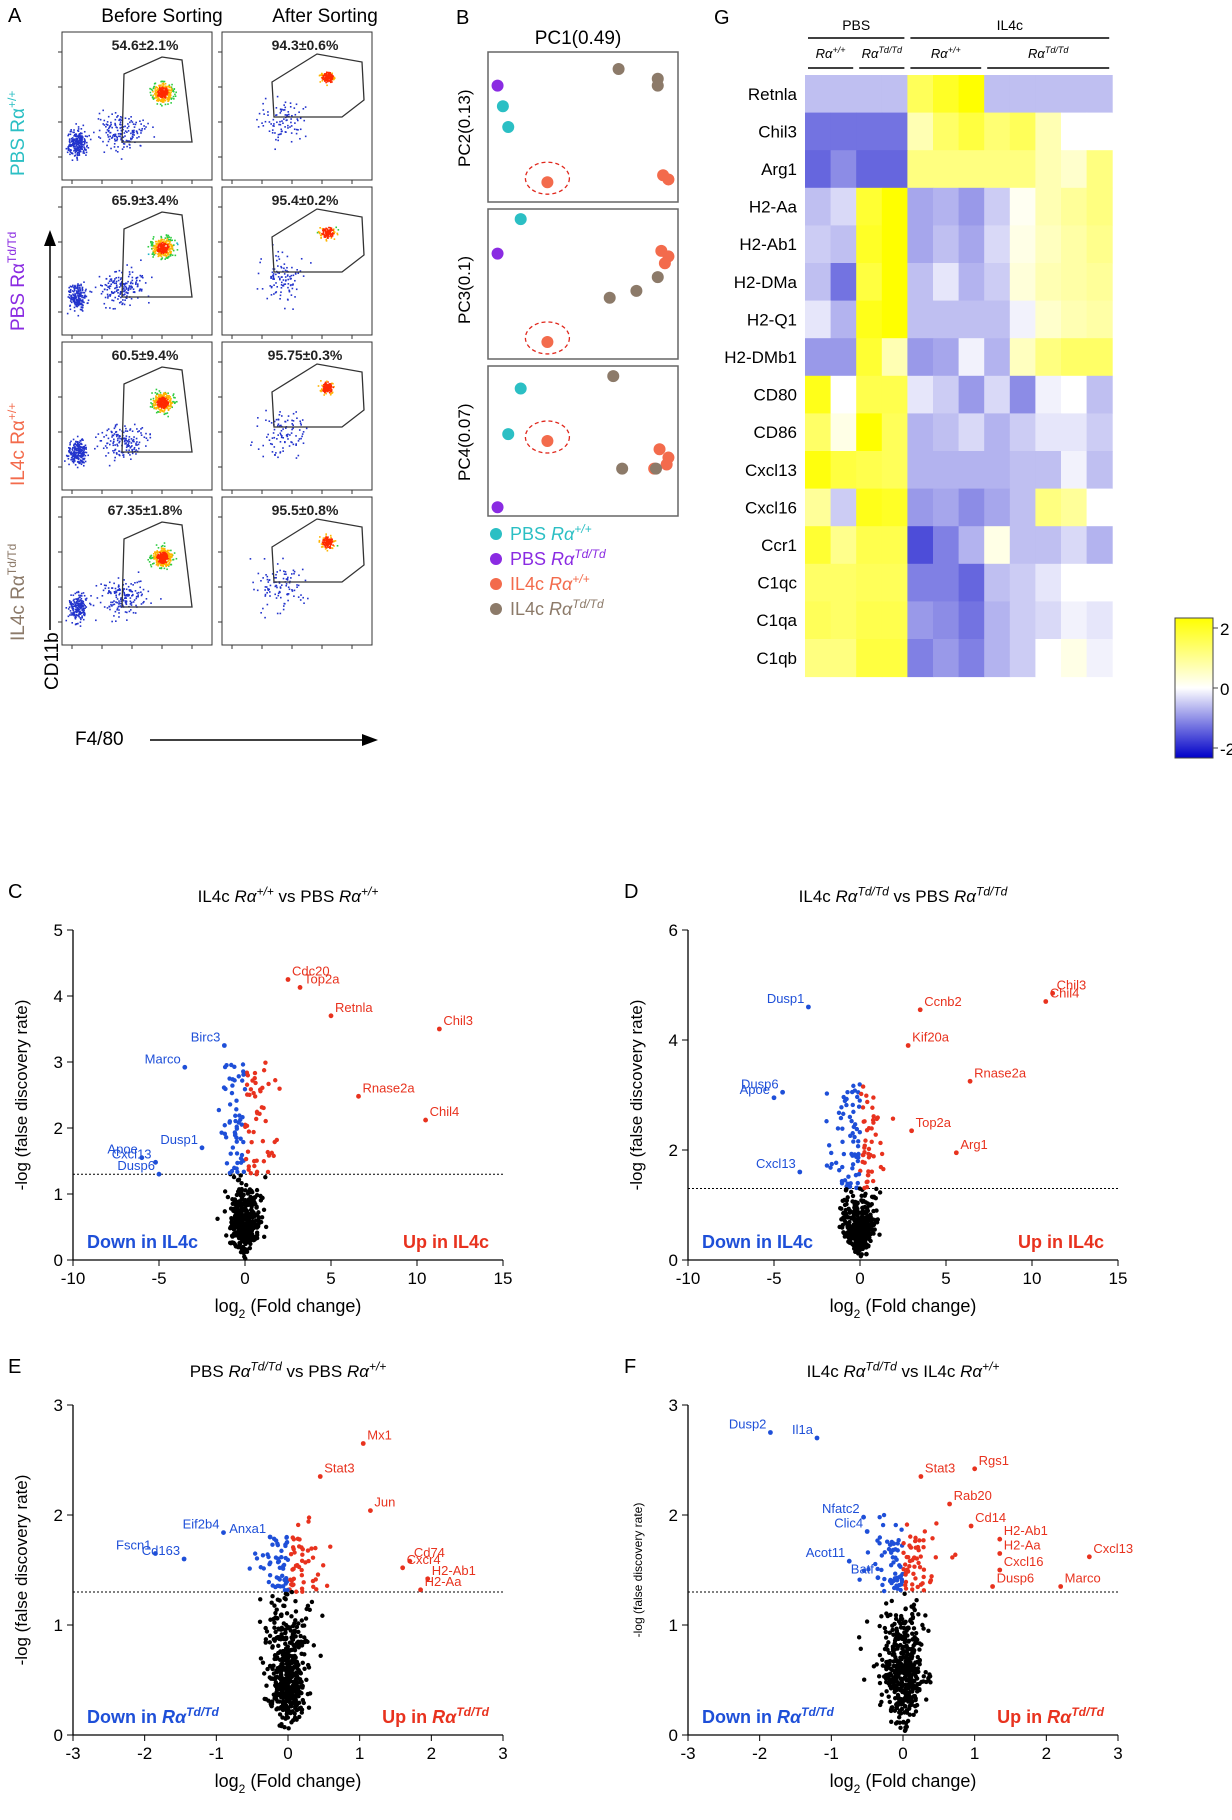  What do you see at coordinates (21, 1095) in the screenshot?
I see `y-axis-title-group: -log (false discovery rate)` at bounding box center [21, 1095].